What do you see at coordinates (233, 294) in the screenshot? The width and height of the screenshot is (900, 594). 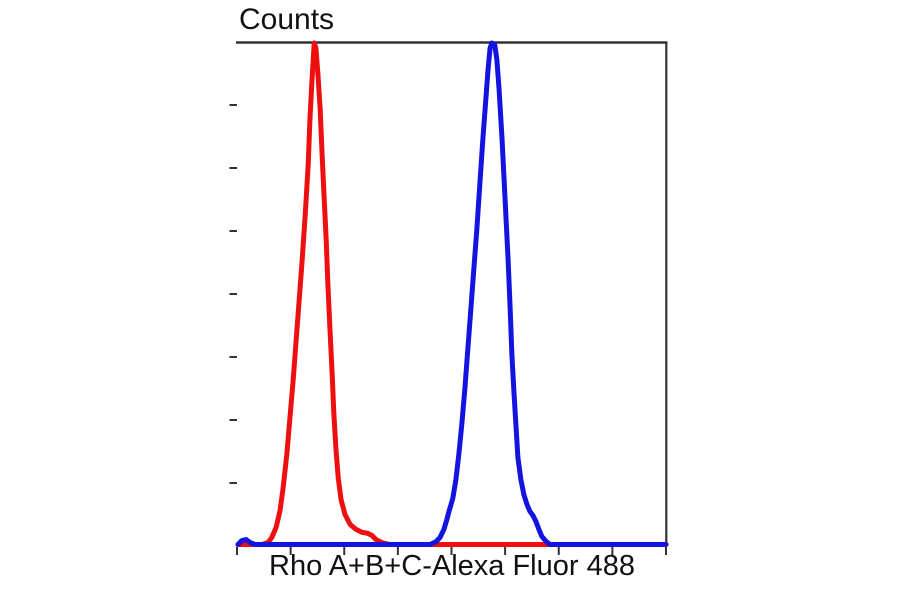 I see `y-axis-ticks` at bounding box center [233, 294].